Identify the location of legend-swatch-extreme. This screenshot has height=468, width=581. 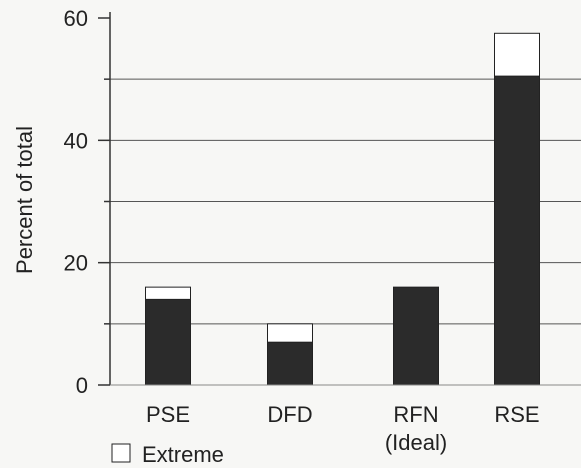
(121, 453).